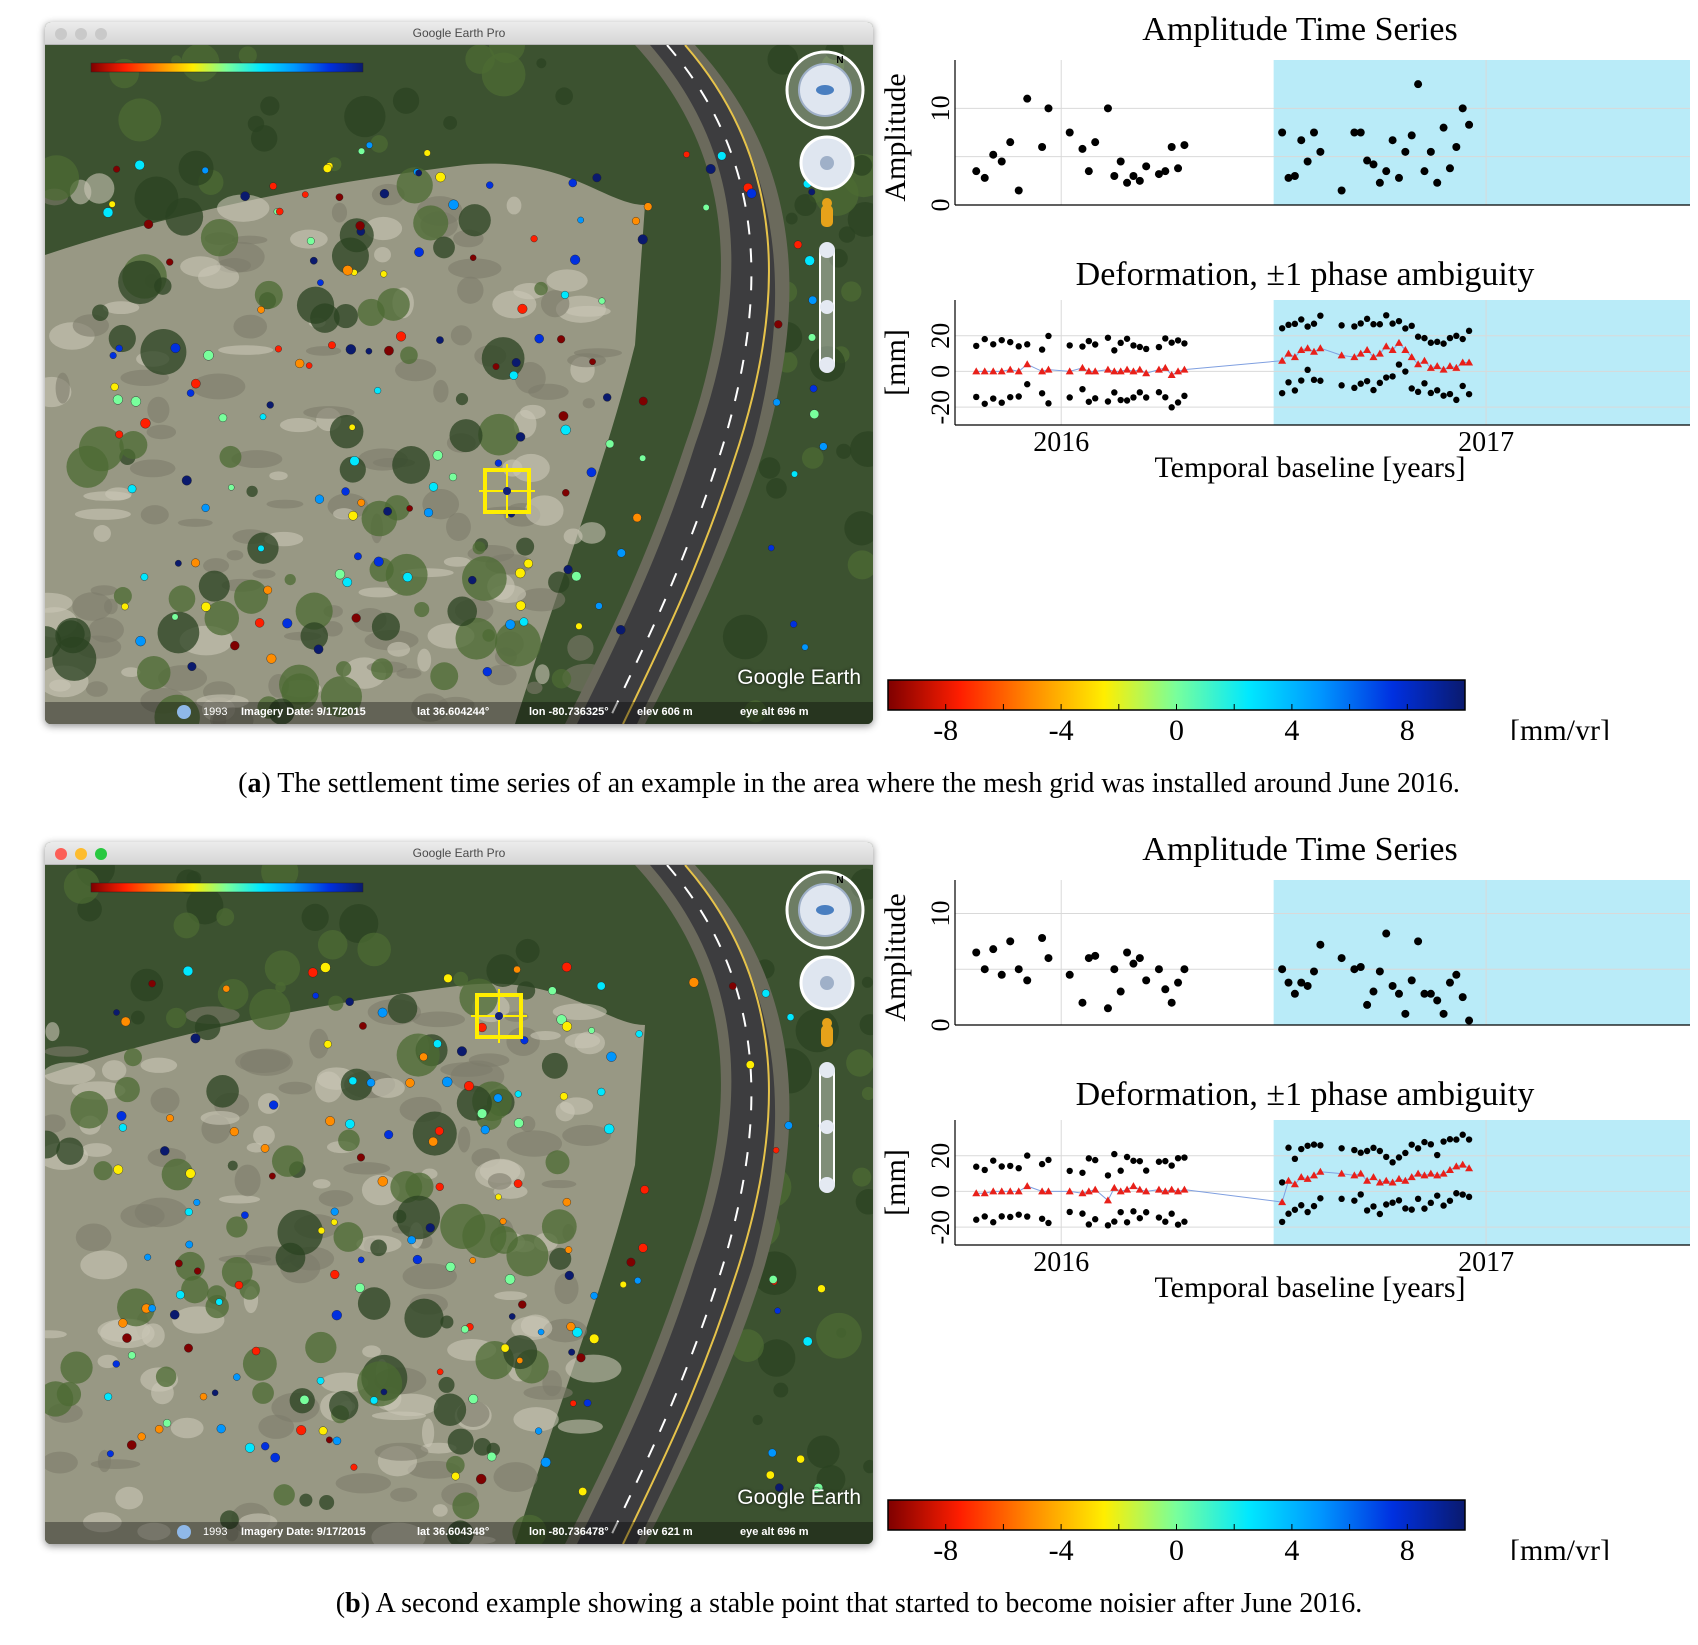 This screenshot has width=1698, height=1645. Describe the element at coordinates (1481, 1182) in the screenshot. I see `post-installation-highlight` at that location.